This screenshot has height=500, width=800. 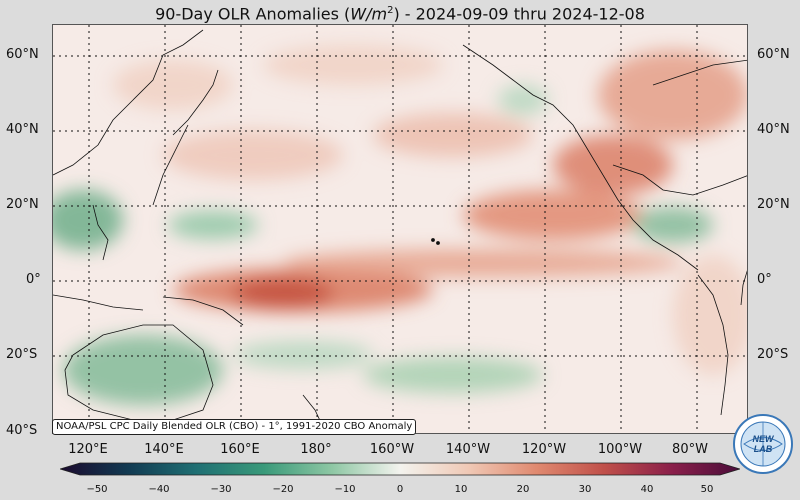 What do you see at coordinates (33, 279) in the screenshot?
I see `lat-label-eq-left: 0°` at bounding box center [33, 279].